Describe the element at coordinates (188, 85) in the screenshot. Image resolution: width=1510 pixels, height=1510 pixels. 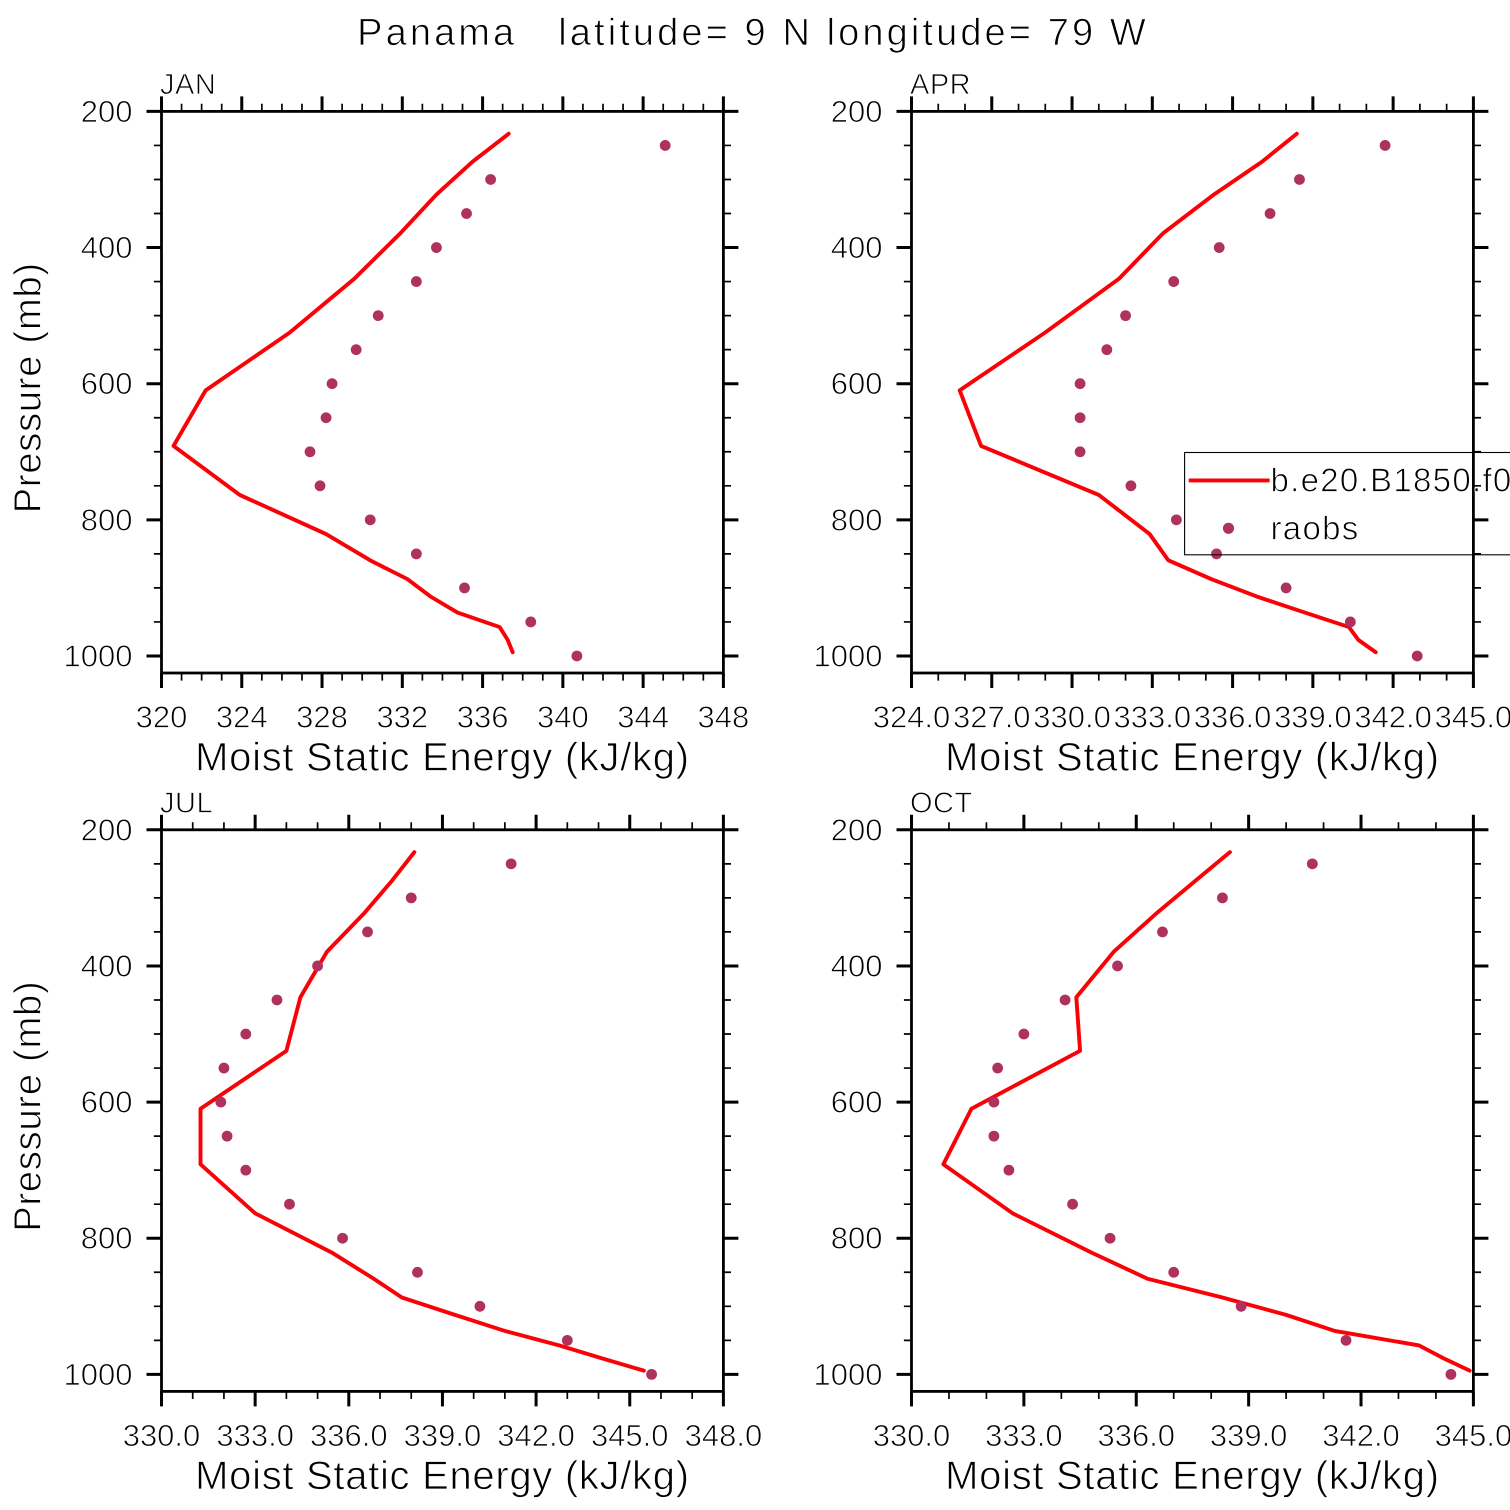
I see `svg-text: JAN` at that location.